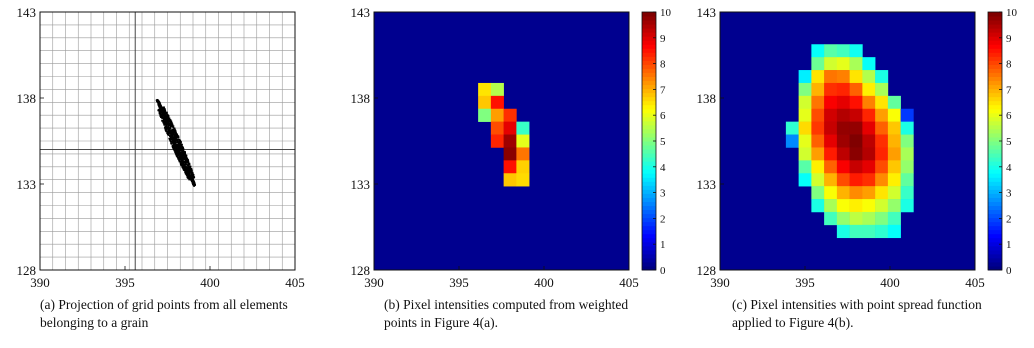 This screenshot has width=1034, height=348. Describe the element at coordinates (1009, 142) in the screenshot. I see `colorbar-tick-label: 5` at that location.